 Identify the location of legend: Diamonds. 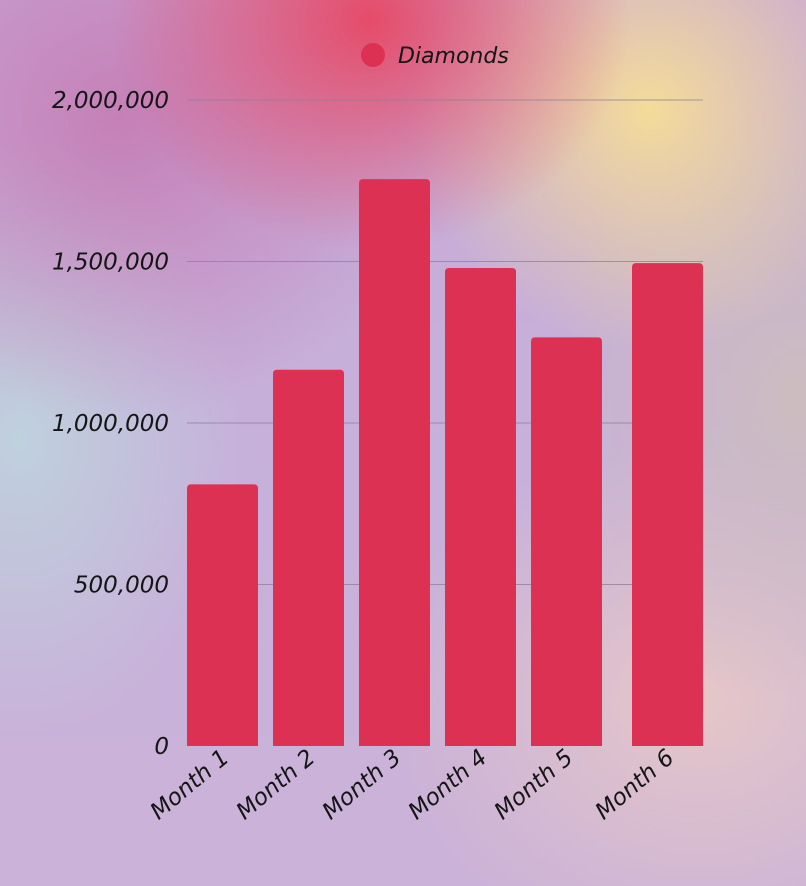
(435, 56).